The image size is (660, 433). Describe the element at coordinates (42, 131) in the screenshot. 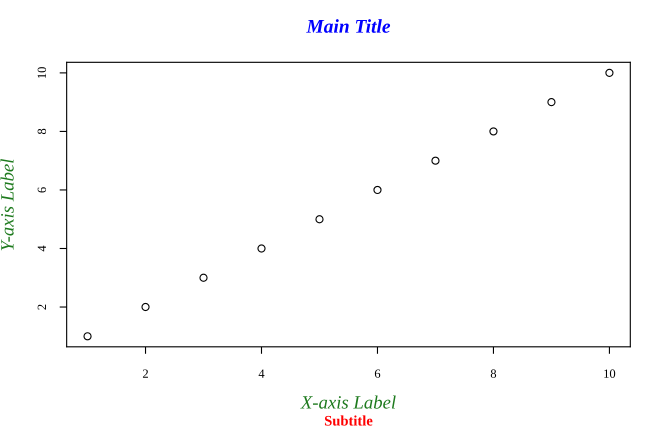

I see `y-tick-label: 8` at that location.